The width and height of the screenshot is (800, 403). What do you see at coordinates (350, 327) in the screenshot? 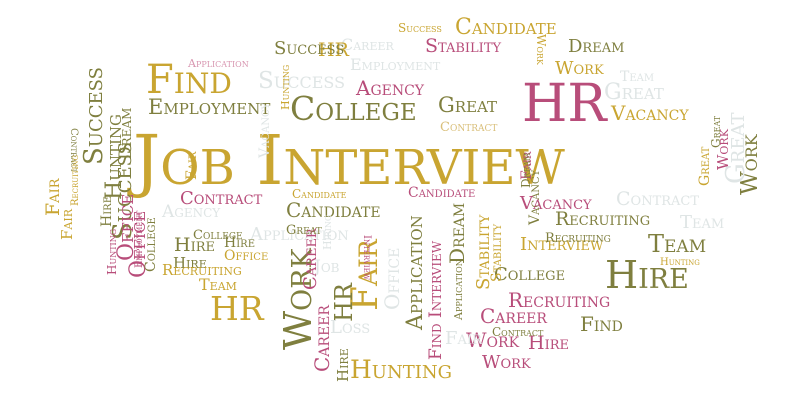
I see `cloud-word-loss: Loss` at bounding box center [350, 327].